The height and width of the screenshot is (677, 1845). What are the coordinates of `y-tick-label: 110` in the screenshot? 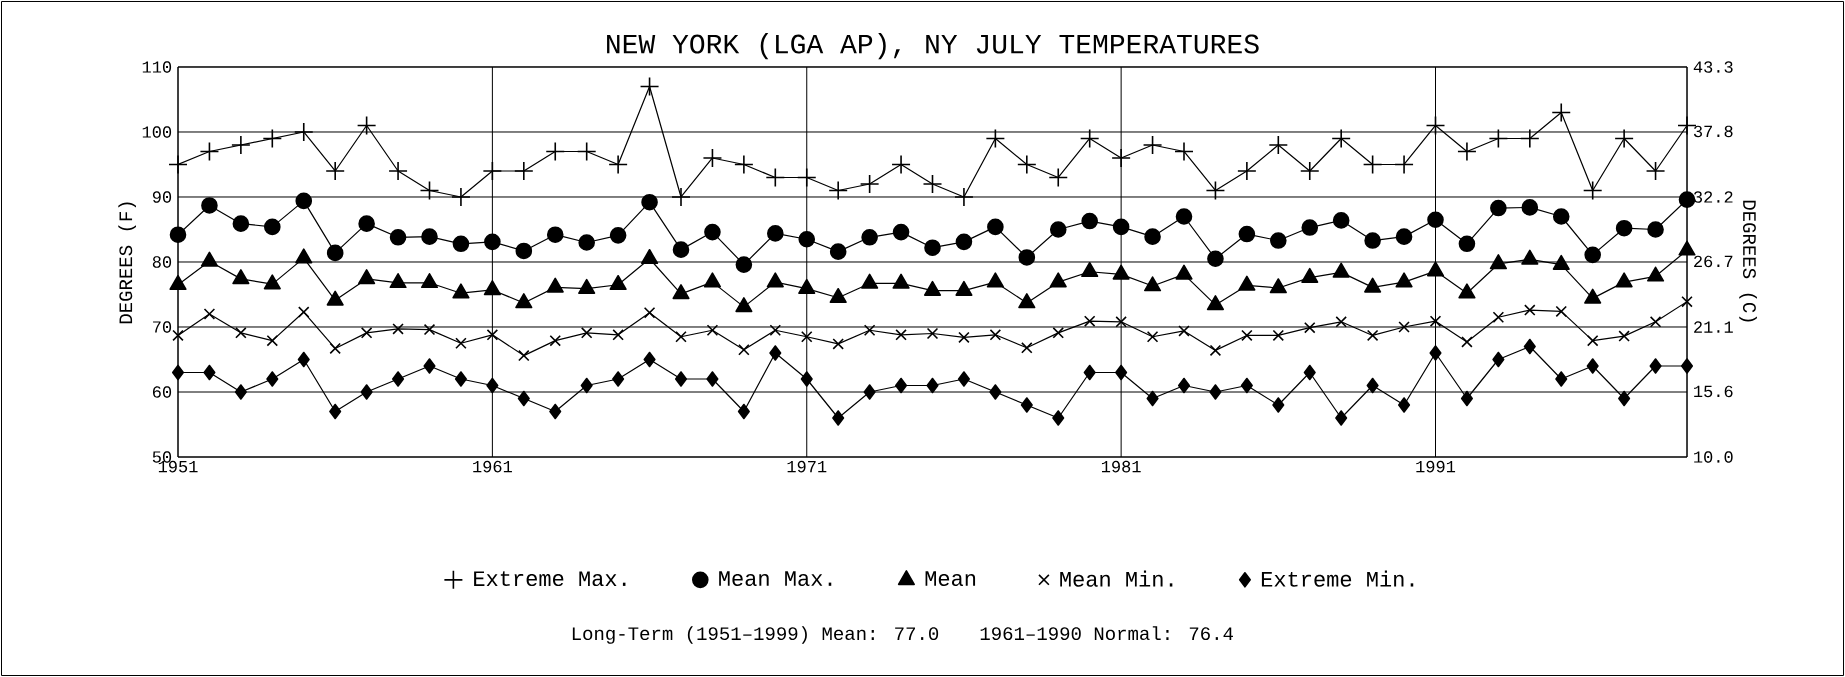 It's located at (157, 67).